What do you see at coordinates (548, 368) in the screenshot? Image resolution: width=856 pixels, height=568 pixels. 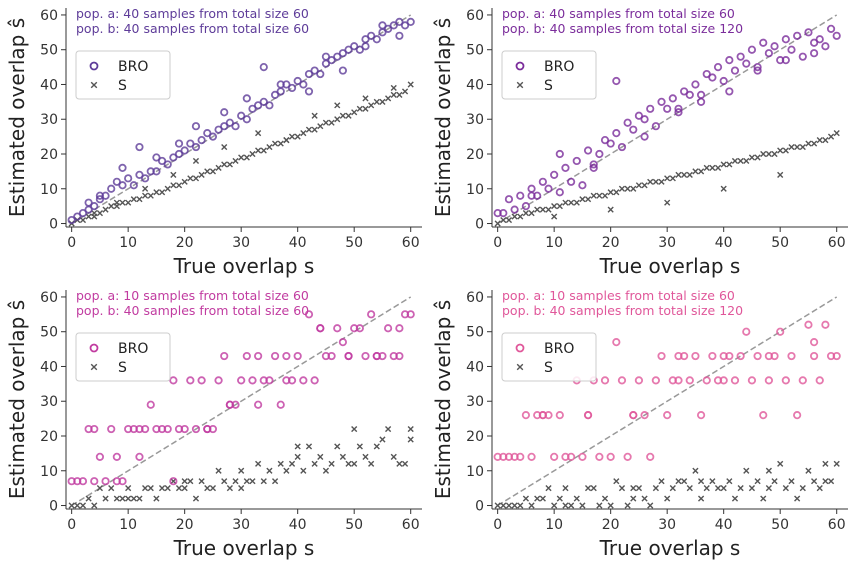 I see `legend-s-label: S` at bounding box center [548, 368].